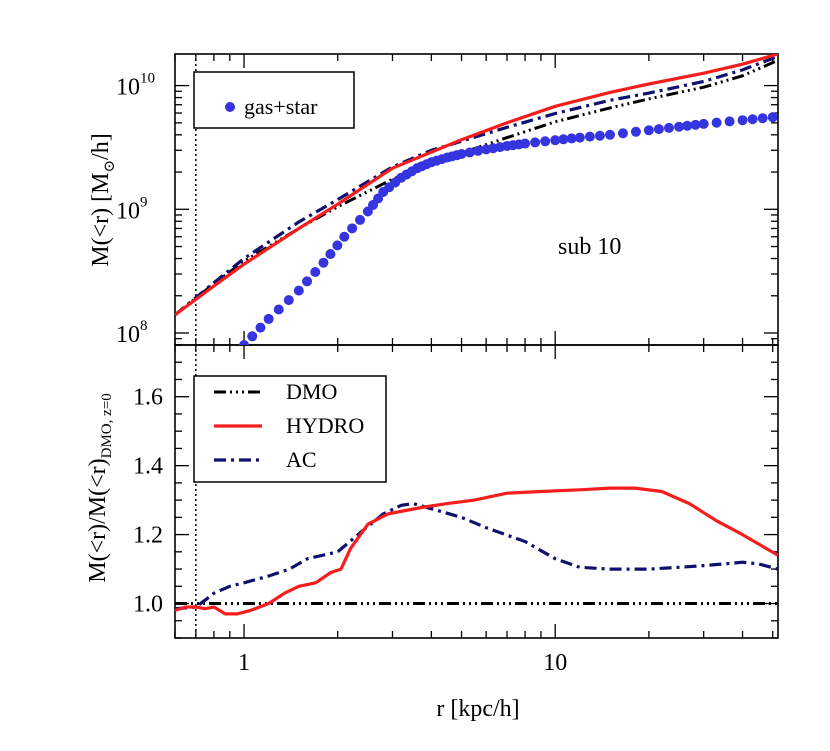  I want to click on y-tick-label: 1.2, so click(148, 536).